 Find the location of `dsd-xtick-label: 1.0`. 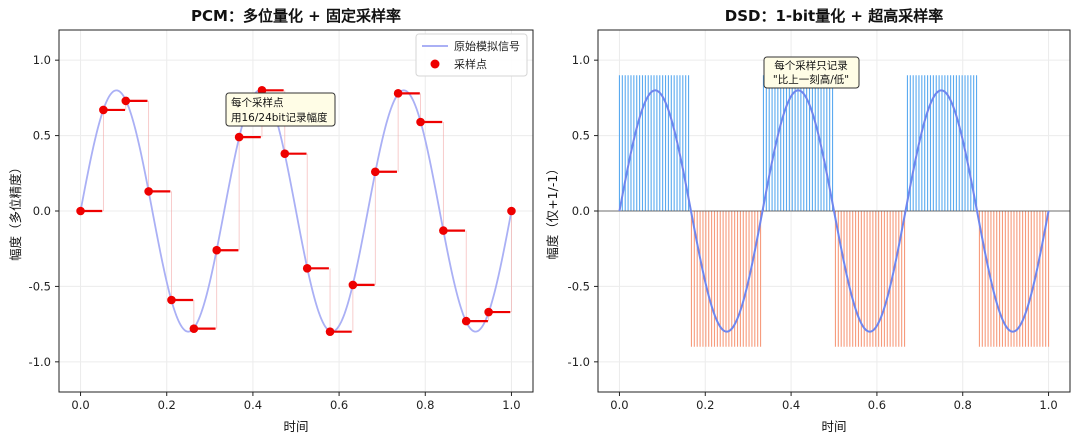

dsd-xtick-label: 1.0 is located at coordinates (1048, 405).